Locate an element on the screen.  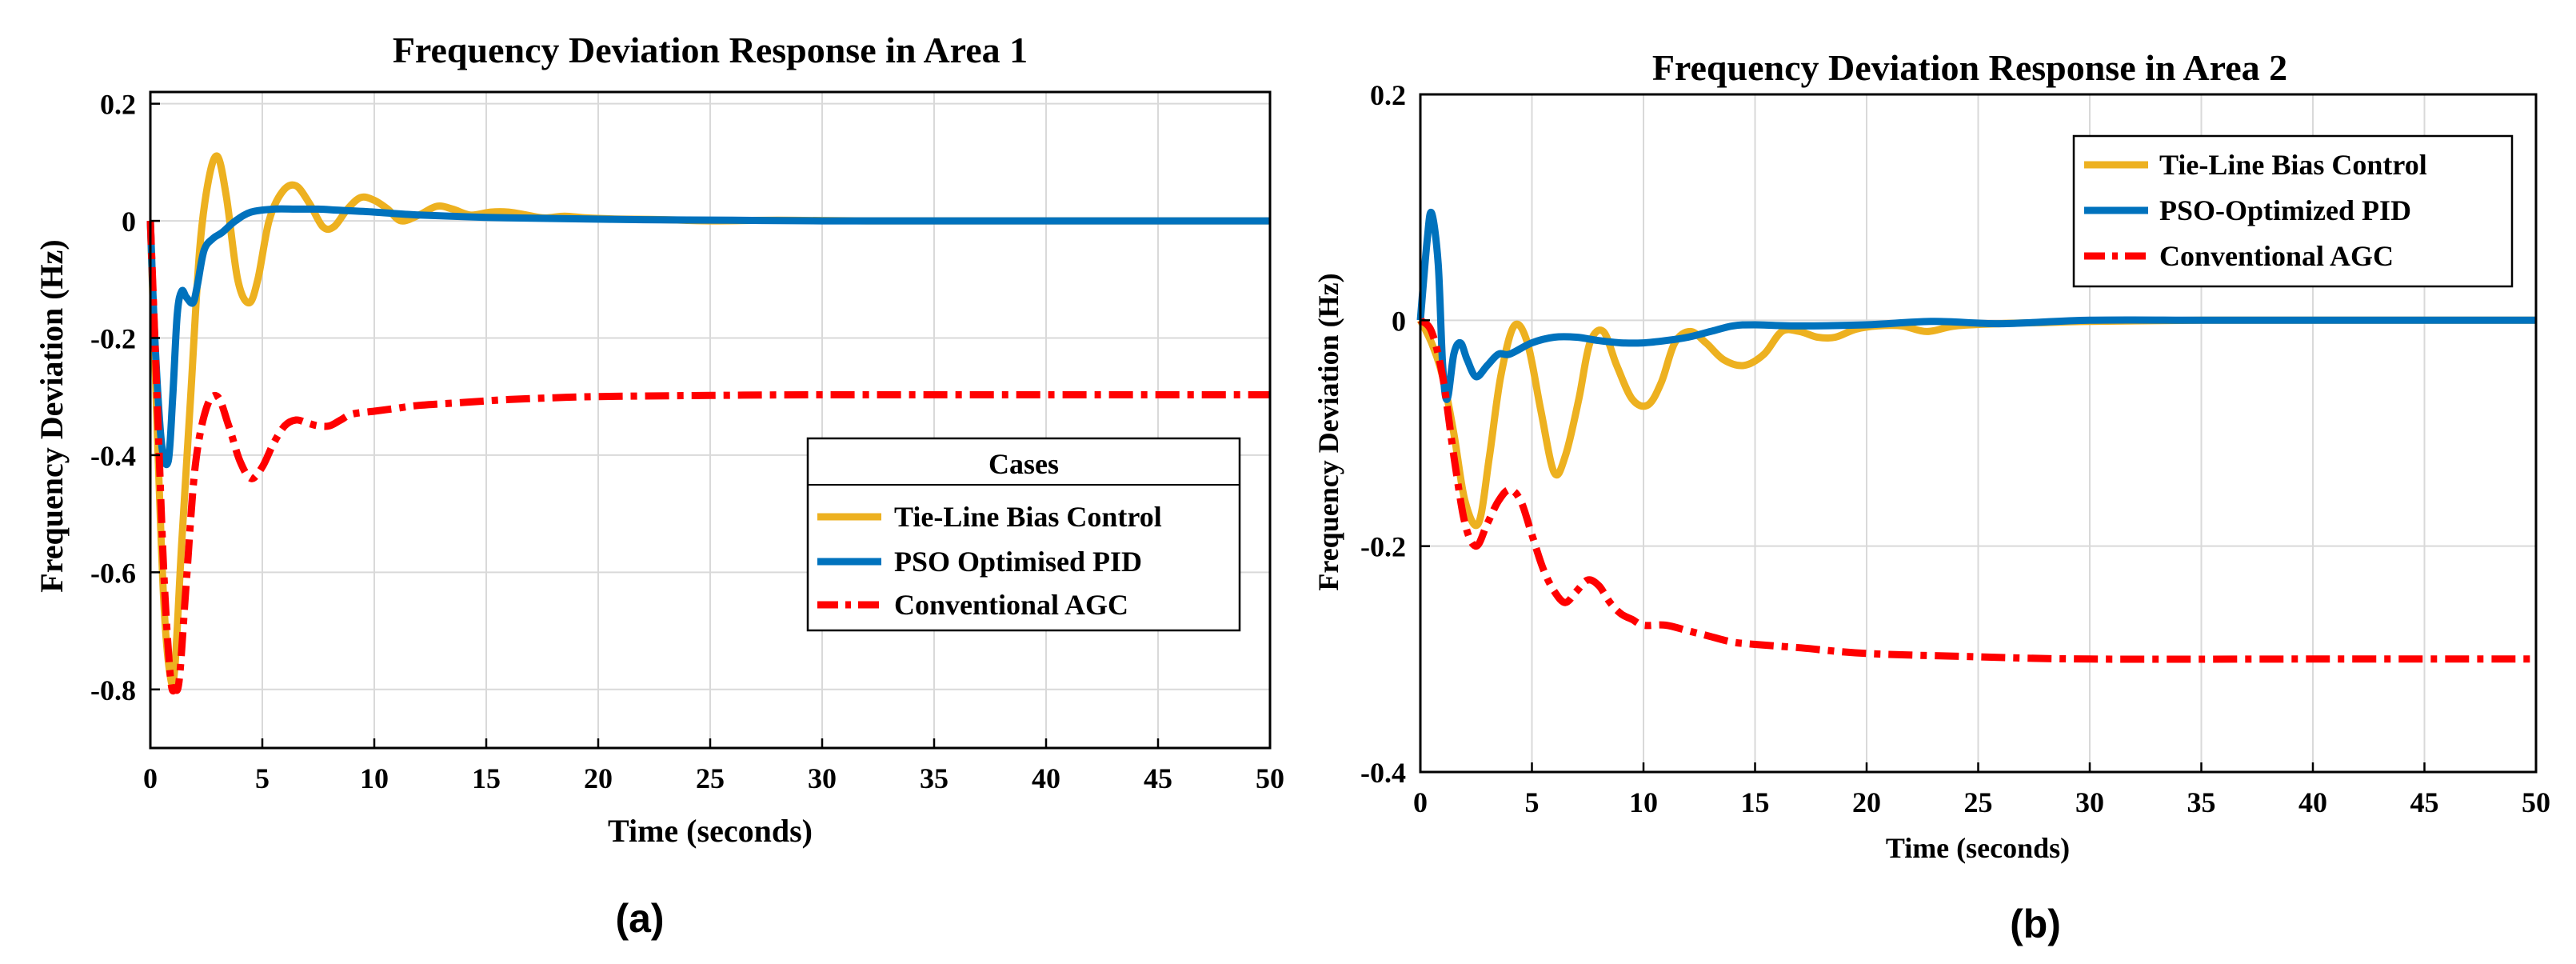
panel-b-ytick-label-2: -0.2 is located at coordinates (1383, 547).